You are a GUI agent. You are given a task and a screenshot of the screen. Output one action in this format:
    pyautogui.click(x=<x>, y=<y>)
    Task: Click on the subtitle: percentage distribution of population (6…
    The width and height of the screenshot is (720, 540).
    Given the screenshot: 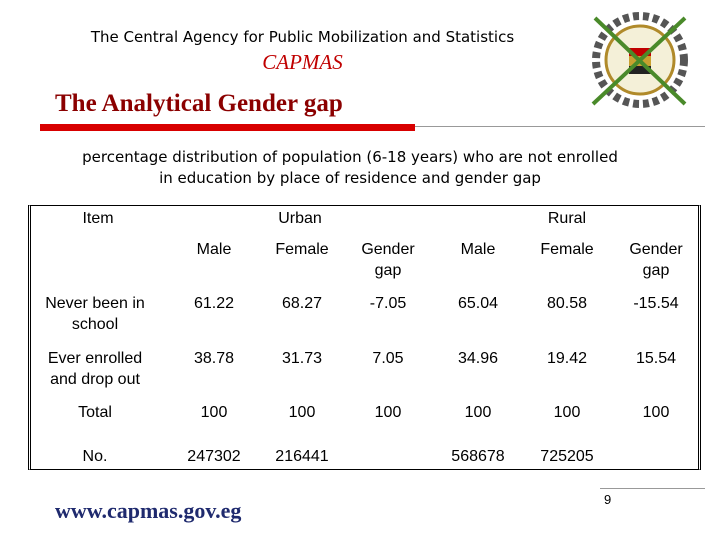 What is the action you would take?
    pyautogui.click(x=350, y=168)
    